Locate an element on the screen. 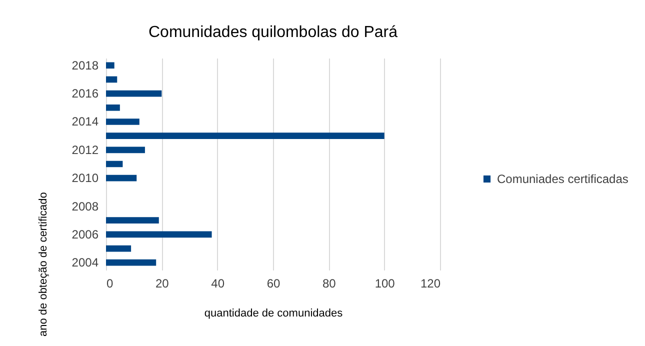  x-tick-label: 120 is located at coordinates (430, 283).